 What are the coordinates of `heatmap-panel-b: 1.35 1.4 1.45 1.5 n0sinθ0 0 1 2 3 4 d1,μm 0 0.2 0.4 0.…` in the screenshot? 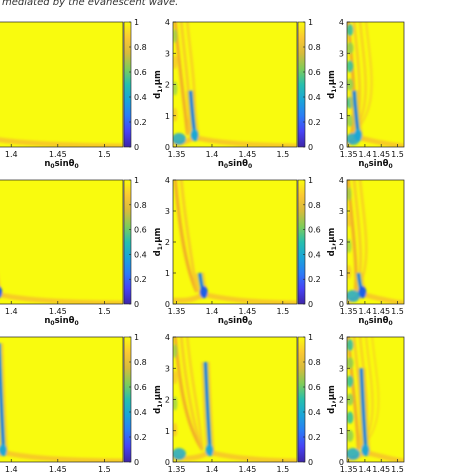 It's located at (237, 94).